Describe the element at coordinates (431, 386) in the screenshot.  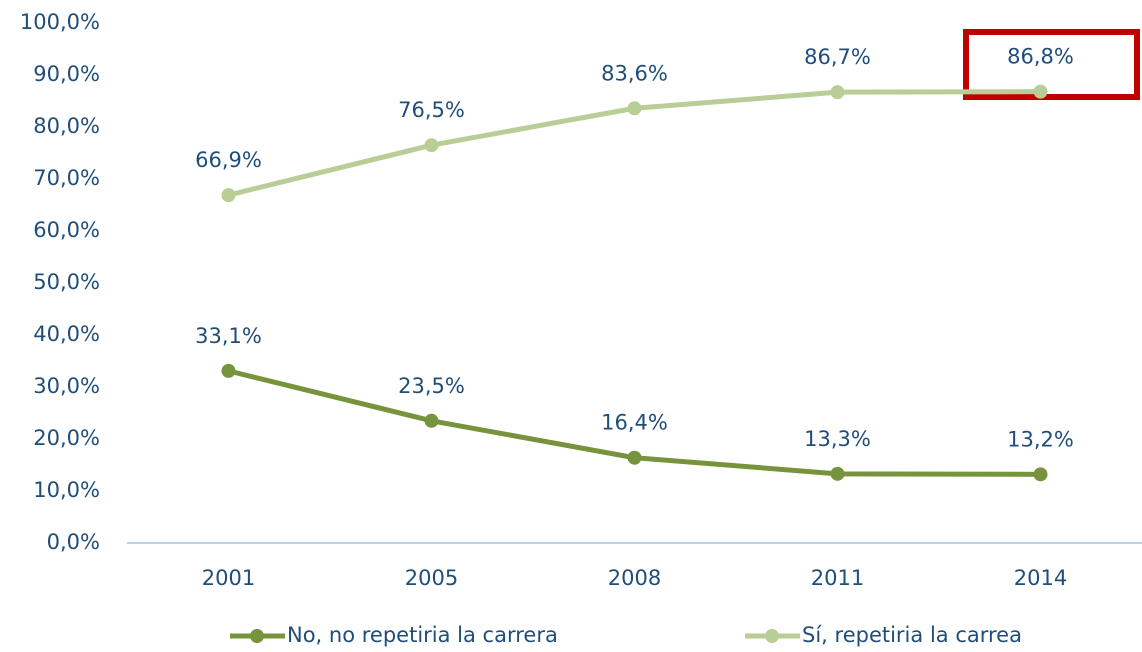
I see `data-label: 23,5%` at that location.